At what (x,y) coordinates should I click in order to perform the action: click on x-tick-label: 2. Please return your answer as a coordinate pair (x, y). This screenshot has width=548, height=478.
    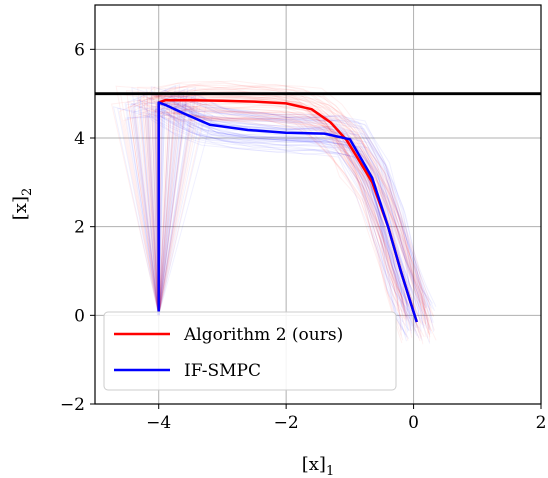
    Looking at the image, I should click on (541, 423).